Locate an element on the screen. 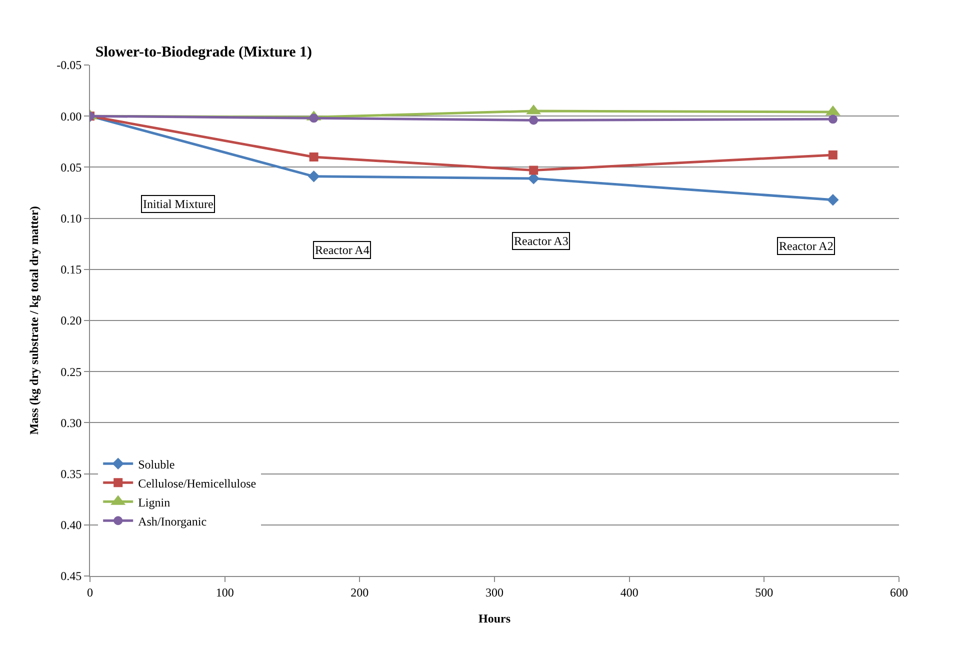 The image size is (954, 656). legend-label: Ash/Inorganic is located at coordinates (172, 521).